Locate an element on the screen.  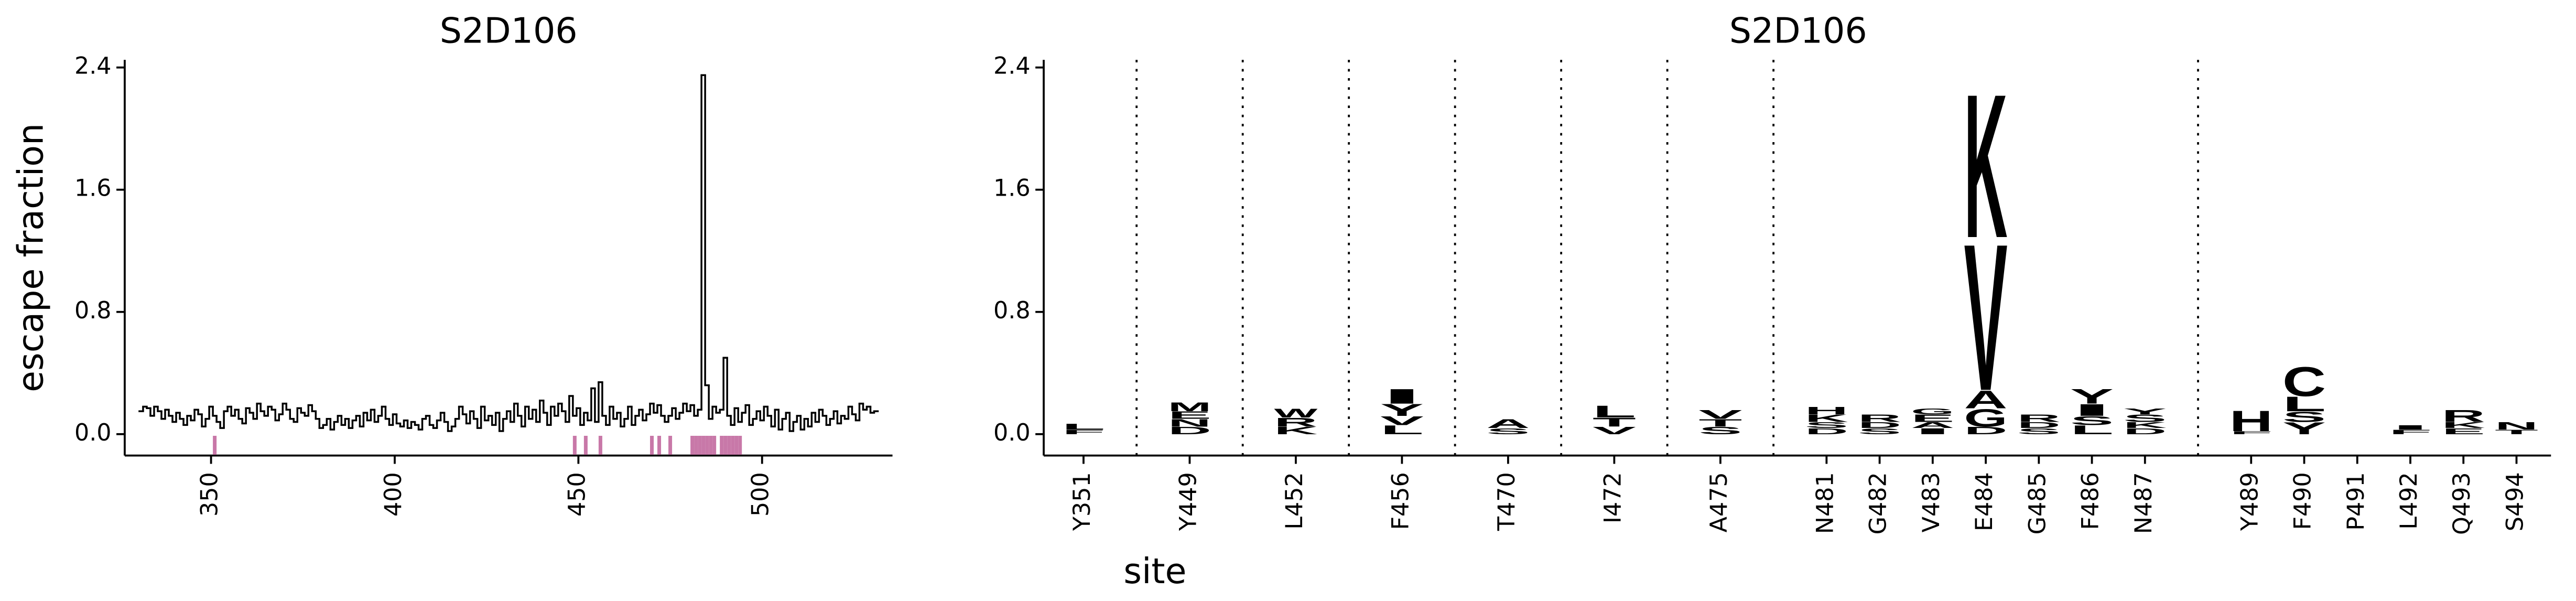
x-tick-label: Y489 is located at coordinates (2249, 502).